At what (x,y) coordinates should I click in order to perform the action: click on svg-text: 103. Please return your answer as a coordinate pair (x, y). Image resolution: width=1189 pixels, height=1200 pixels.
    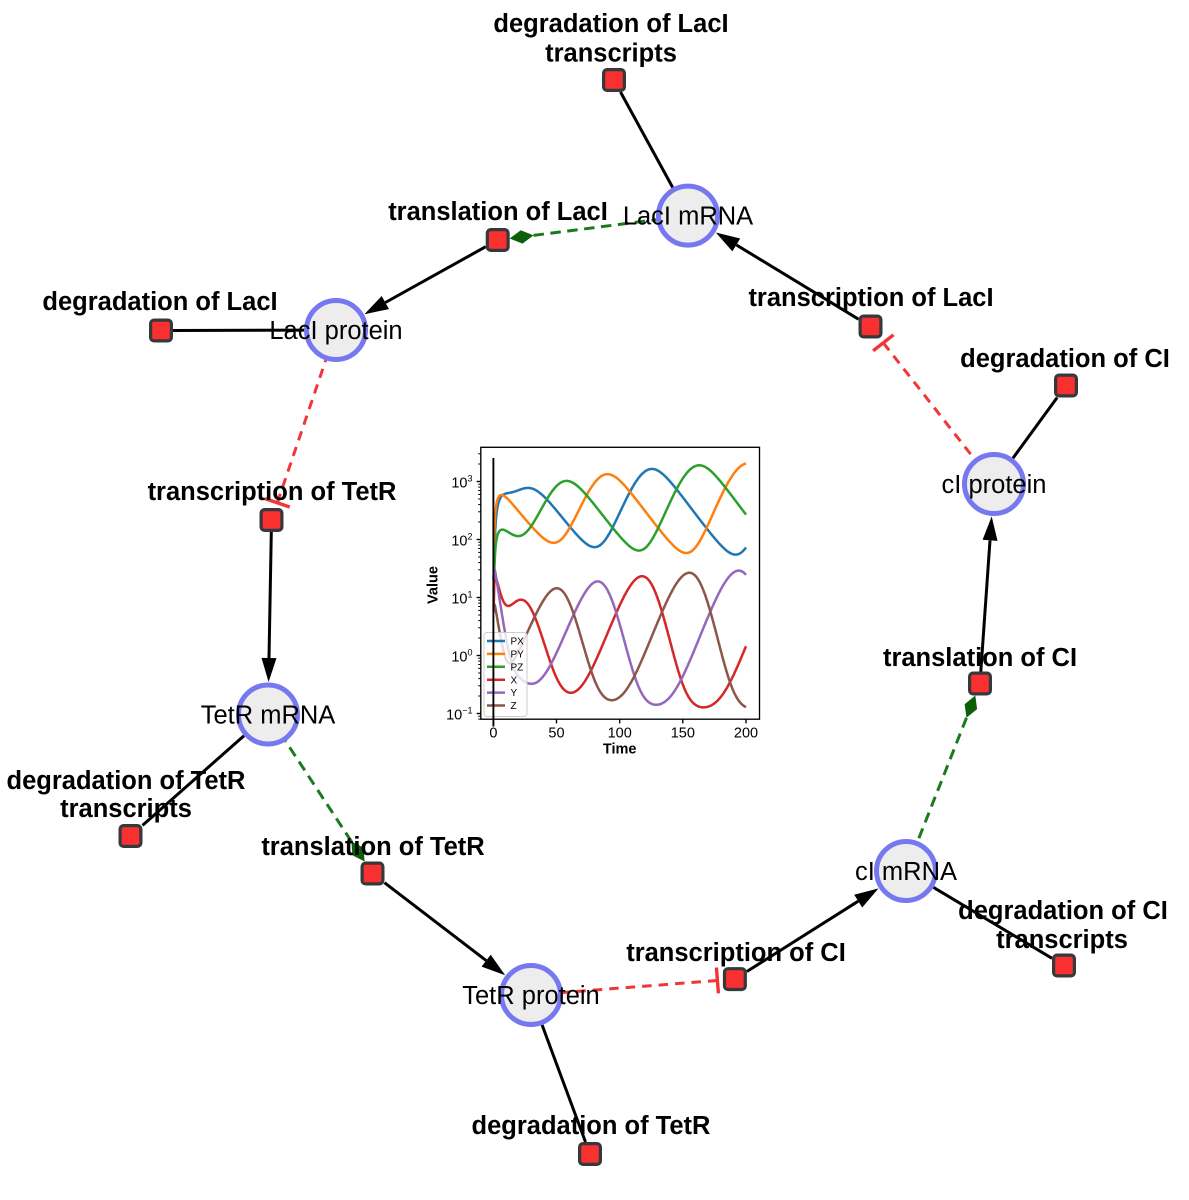
    Looking at the image, I should click on (461, 483).